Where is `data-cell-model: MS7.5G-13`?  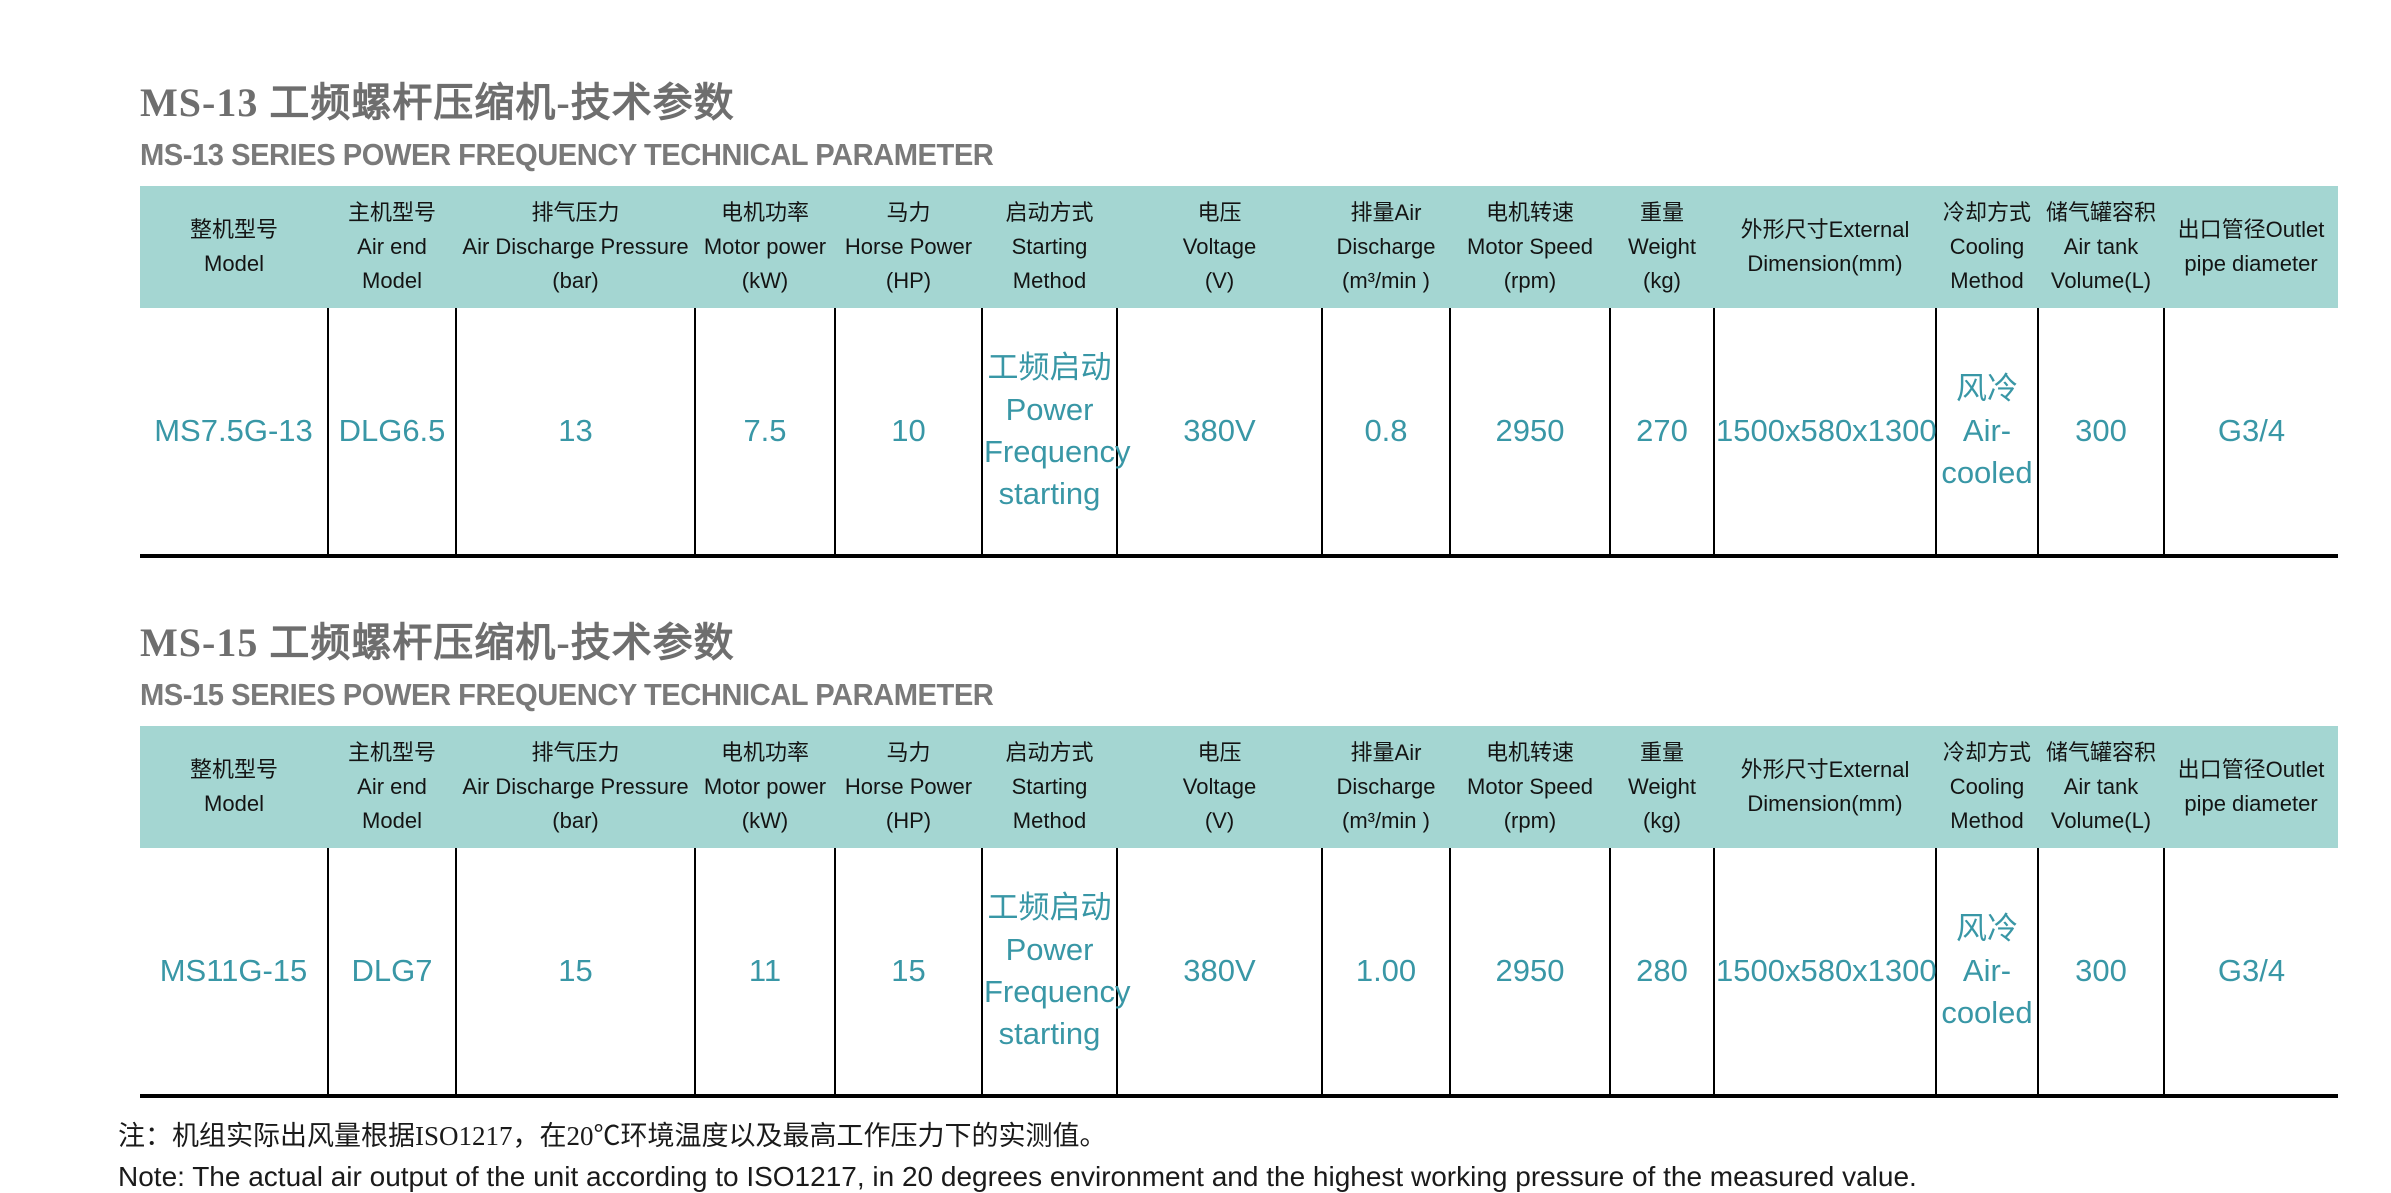 data-cell-model: MS7.5G-13 is located at coordinates (233, 431).